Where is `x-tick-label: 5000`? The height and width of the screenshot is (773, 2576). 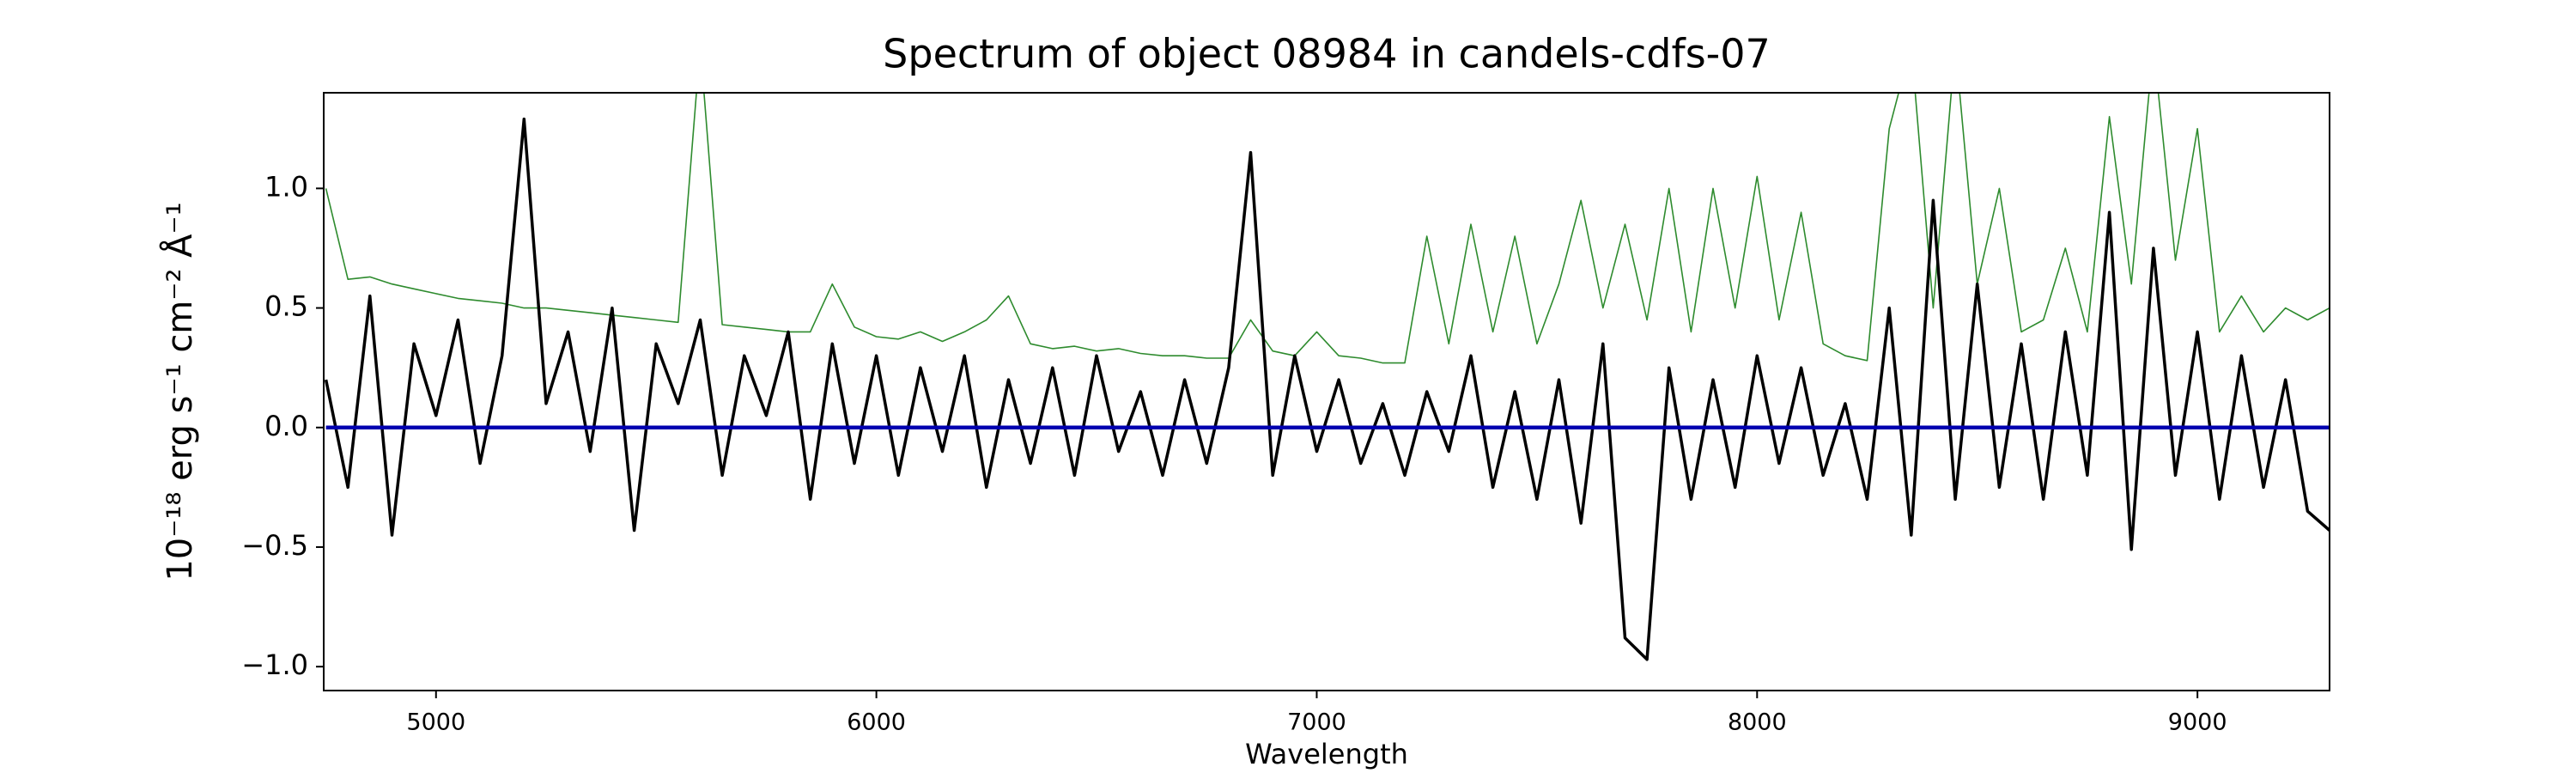
x-tick-label: 5000 is located at coordinates (435, 722).